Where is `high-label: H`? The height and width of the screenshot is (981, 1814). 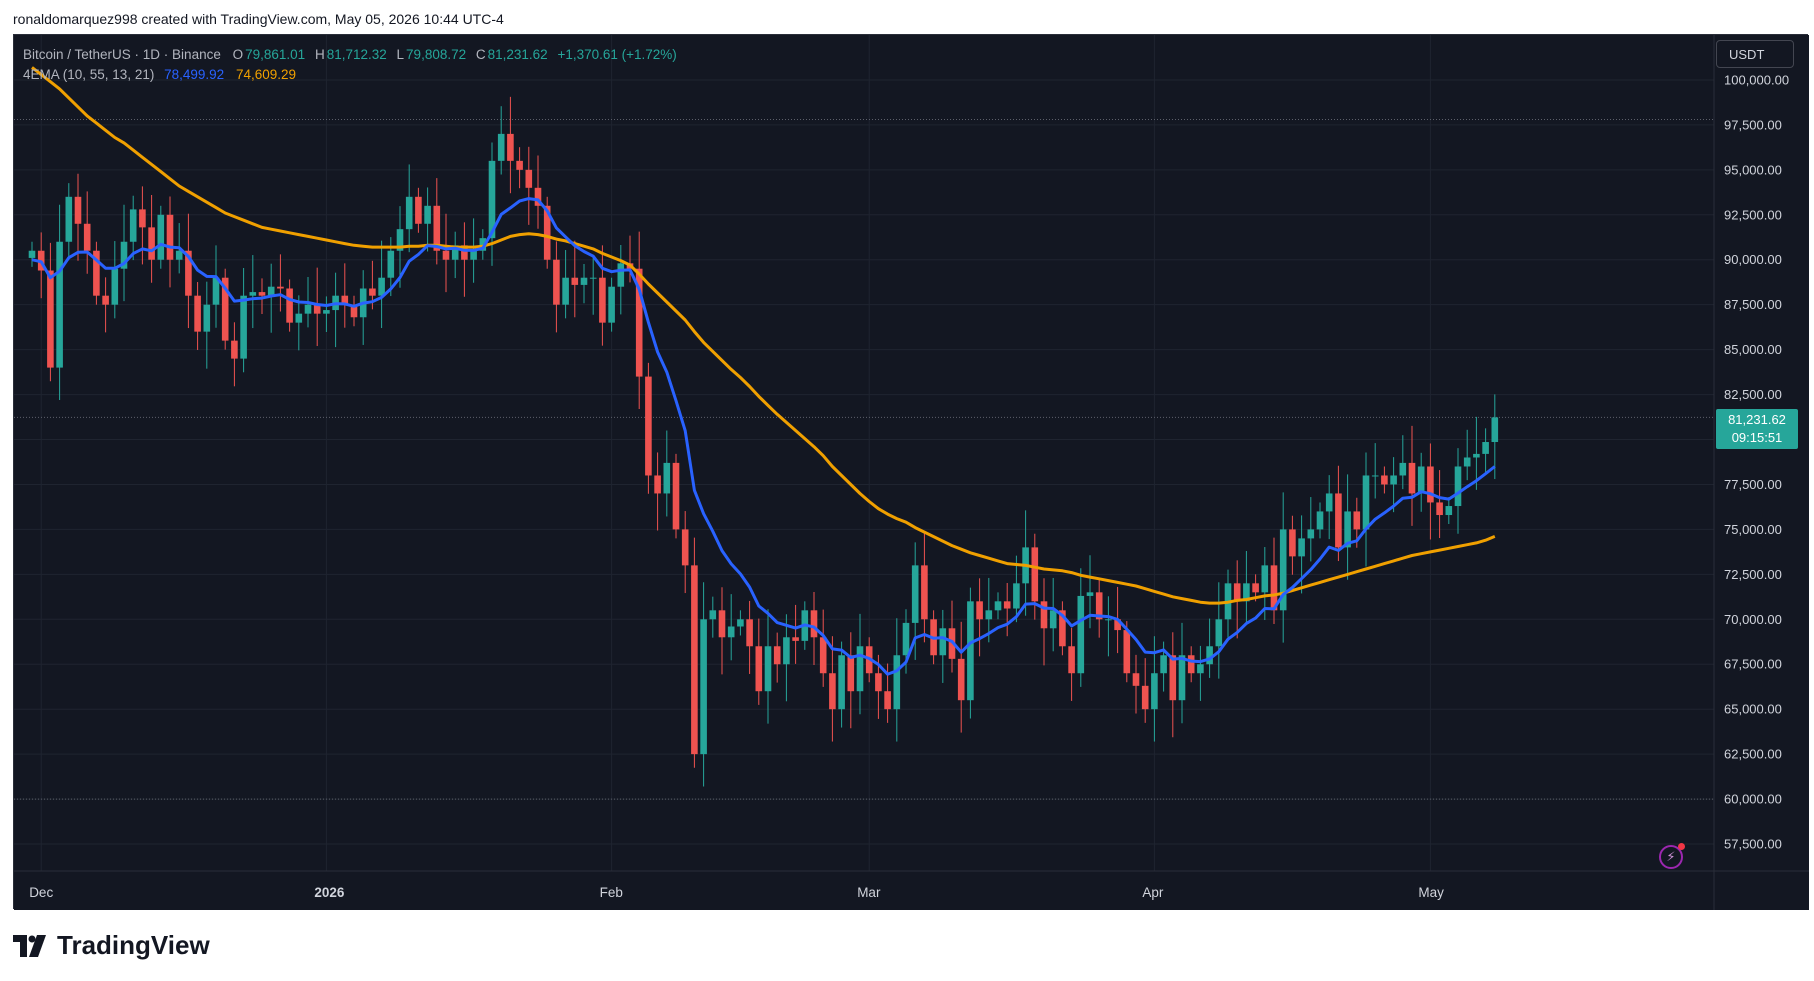
high-label: H is located at coordinates (319, 54).